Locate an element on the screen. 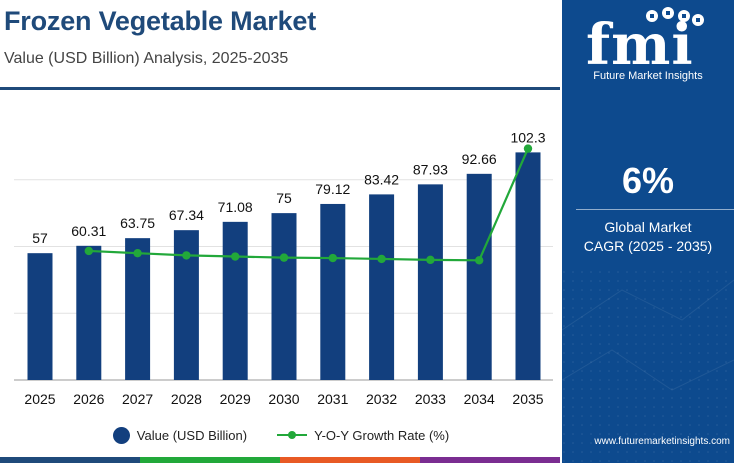 The width and height of the screenshot is (734, 463). x-tick-label: 2031 is located at coordinates (332, 399).